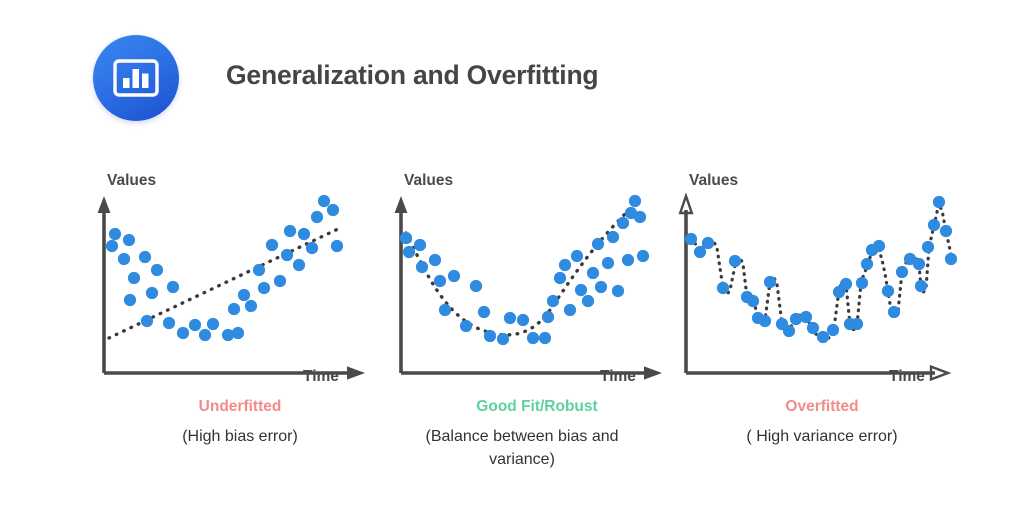 This screenshot has width=1024, height=514. What do you see at coordinates (136, 78) in the screenshot?
I see `bar-chart-icon` at bounding box center [136, 78].